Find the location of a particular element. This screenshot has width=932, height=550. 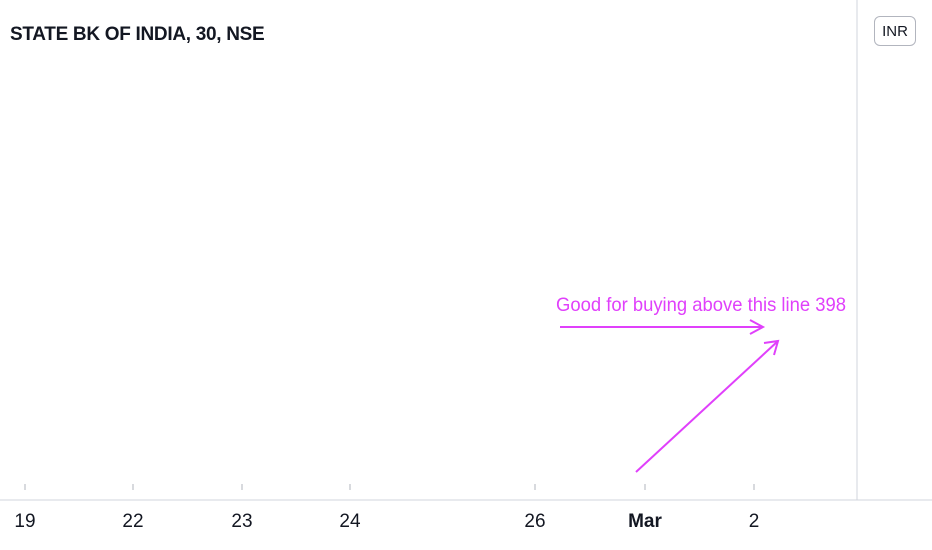

time-tick-label: 22 is located at coordinates (132, 521).